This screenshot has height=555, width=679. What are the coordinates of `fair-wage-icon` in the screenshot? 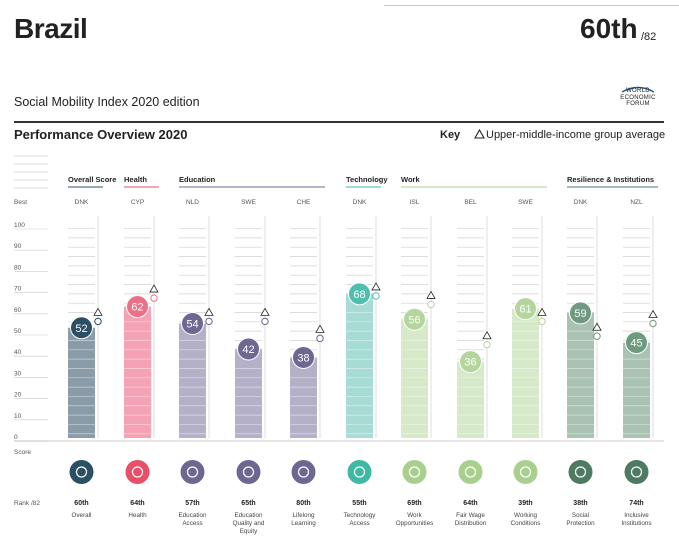 It's located at (470, 472).